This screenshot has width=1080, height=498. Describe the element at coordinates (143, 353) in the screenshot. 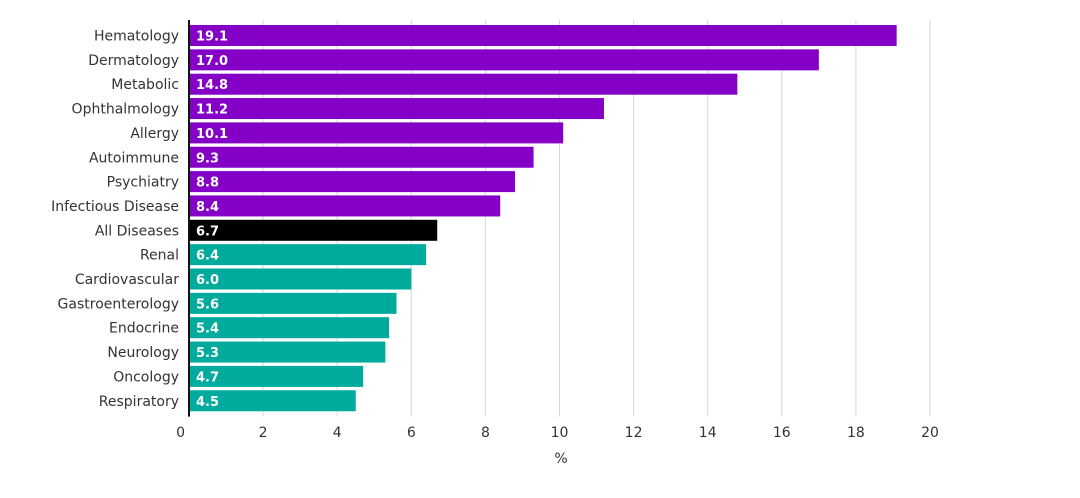

I see `category-label: Neurology` at that location.